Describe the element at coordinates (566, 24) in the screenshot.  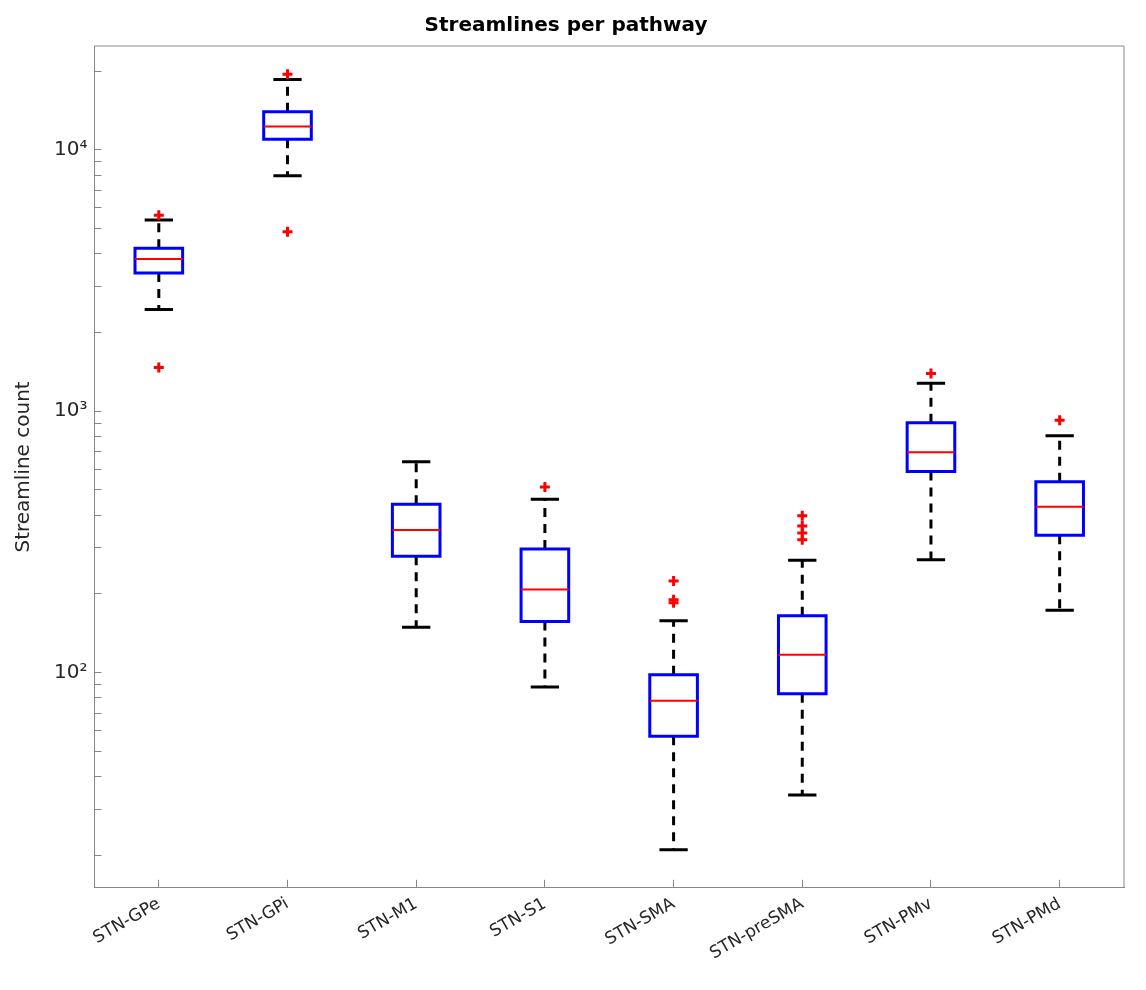
I see `chart-title: Streamlines per pathway` at that location.